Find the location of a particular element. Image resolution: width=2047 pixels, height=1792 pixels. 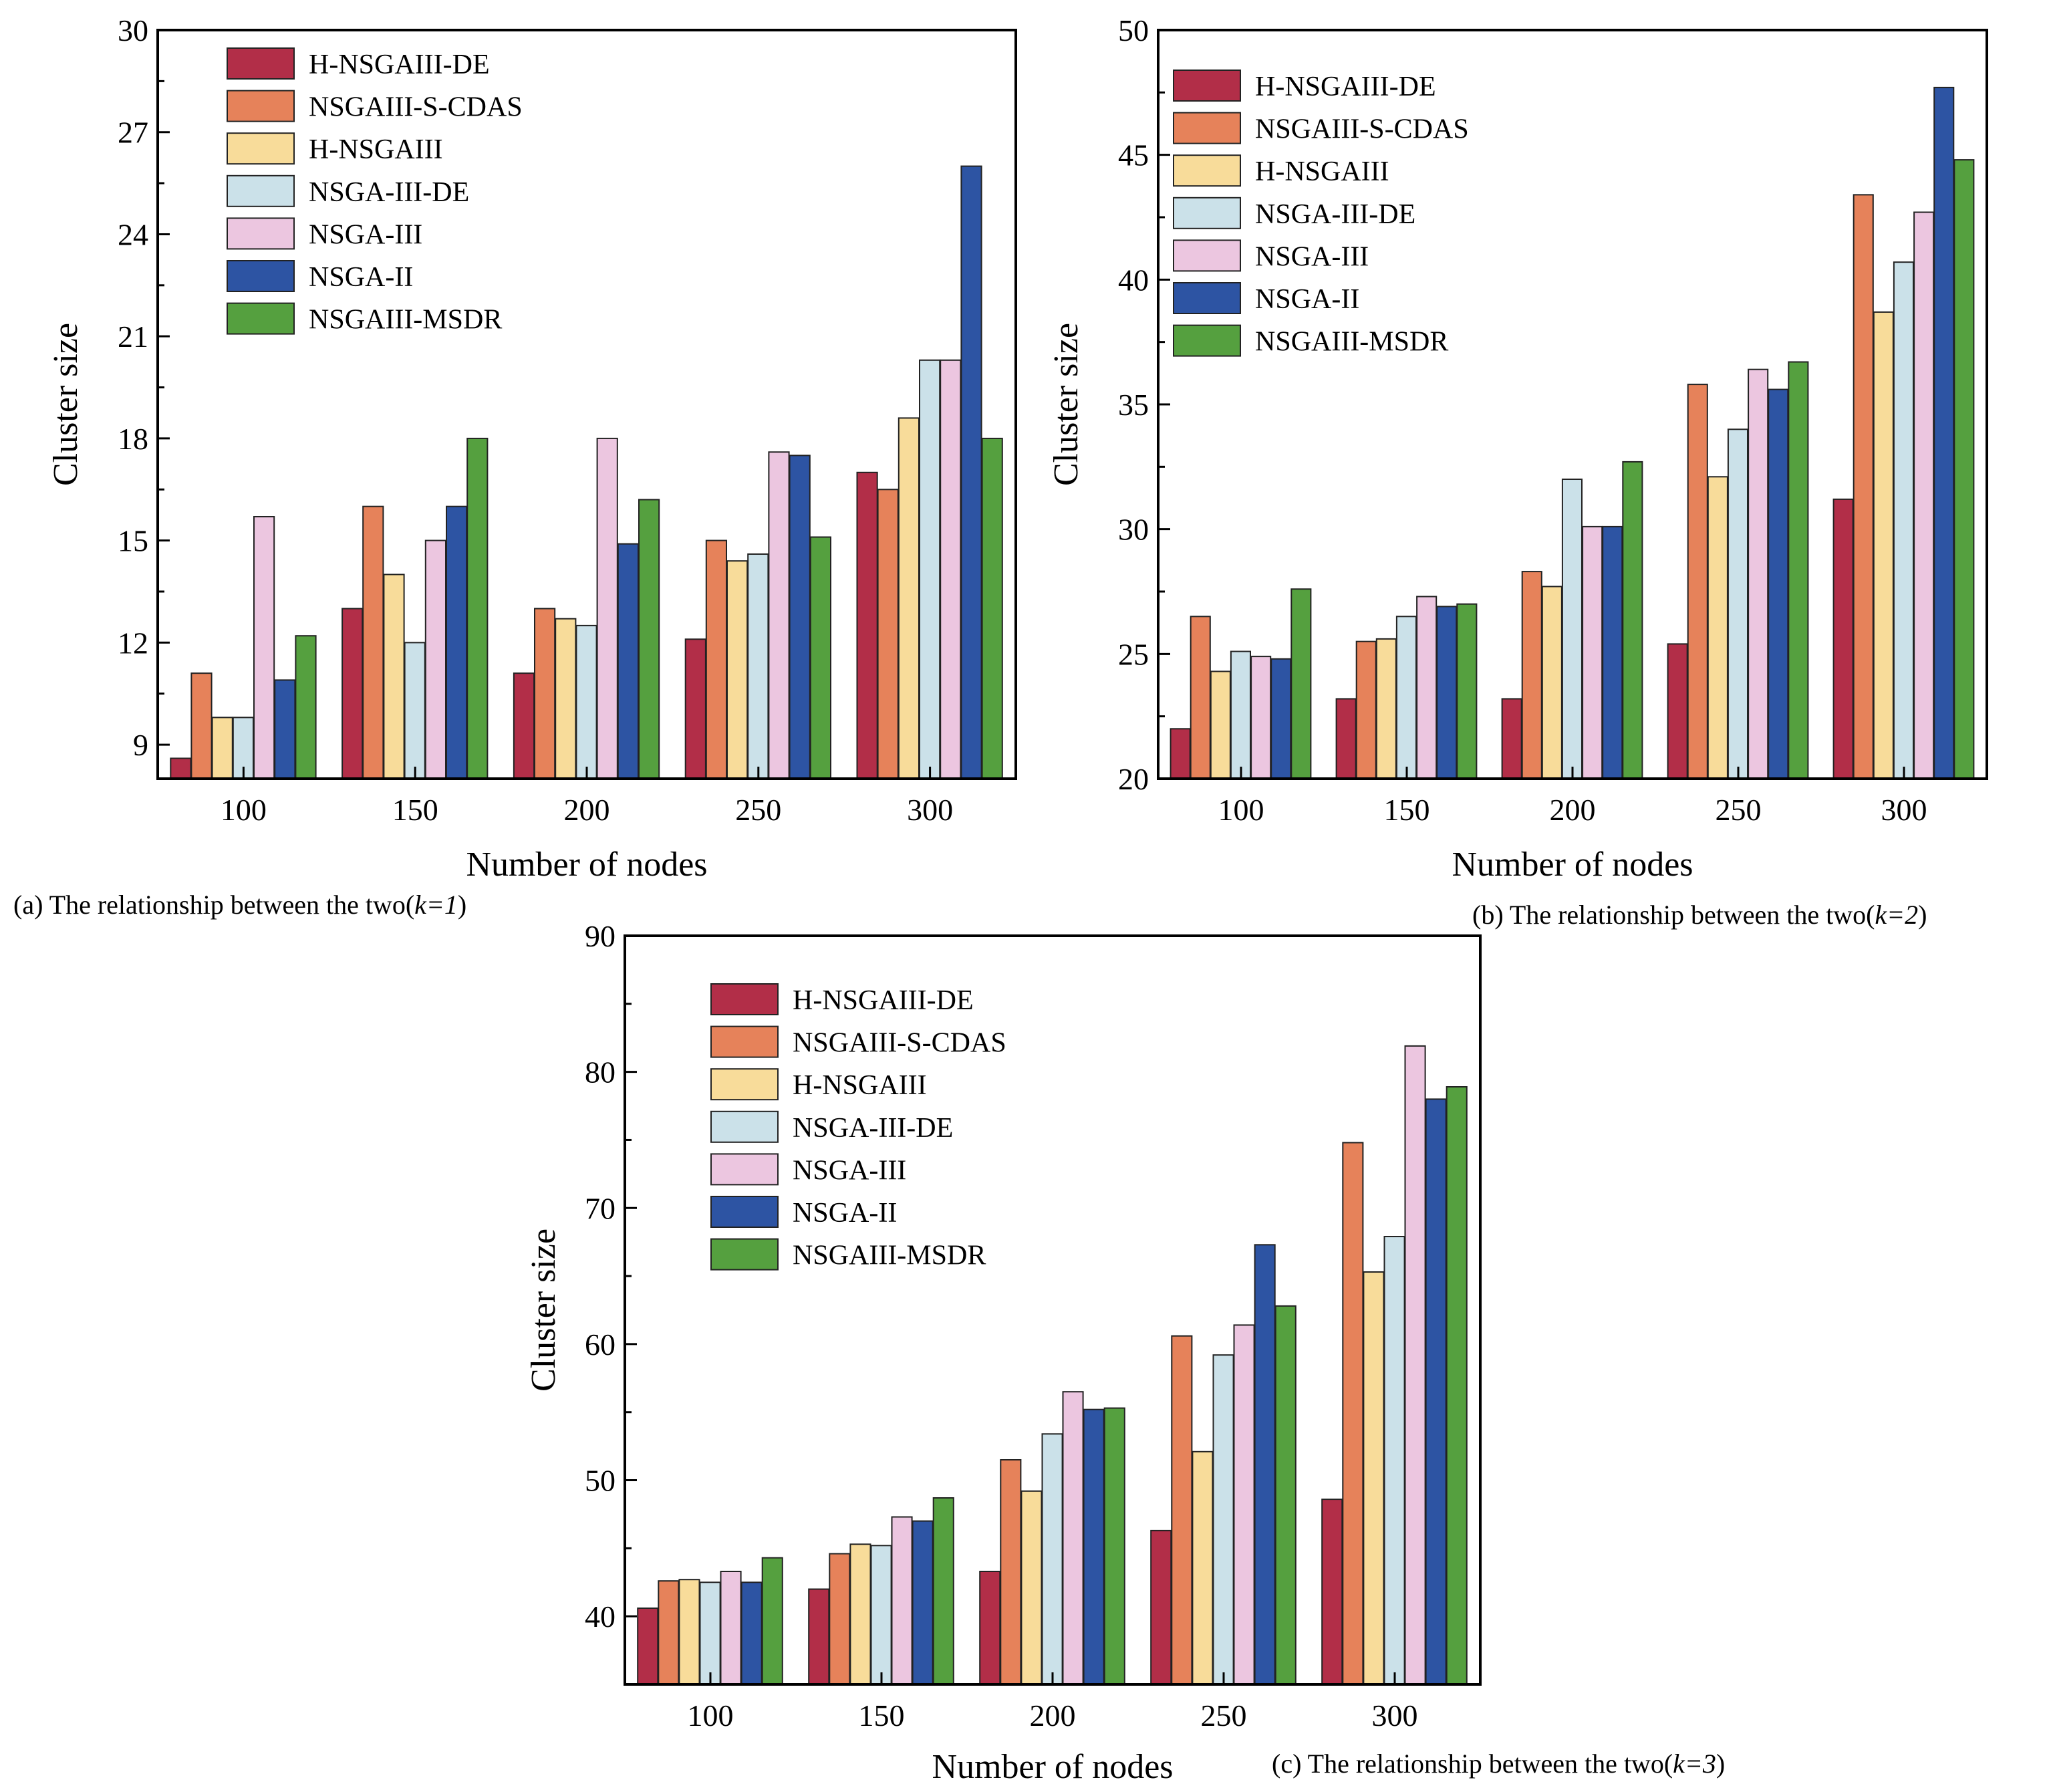

bar-a-200-NSGA-II is located at coordinates (628, 661).